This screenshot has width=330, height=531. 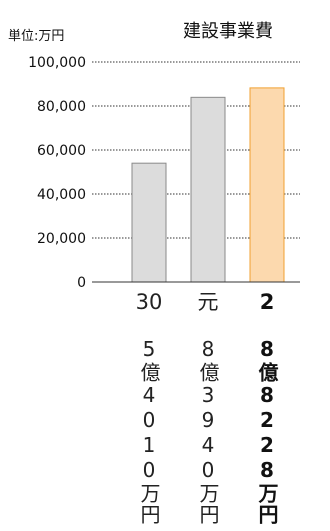 I want to click on bar-value-label: 8億3940万円, so click(x=208, y=431).